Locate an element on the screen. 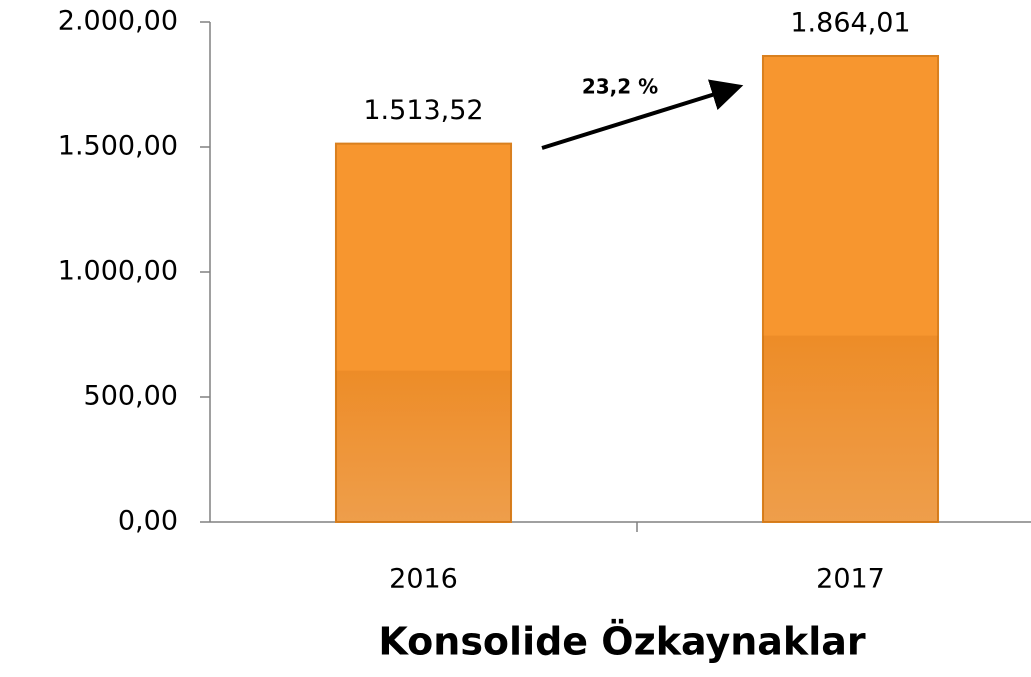  x-axis-title: Konsolide Özkaynaklar is located at coordinates (621, 642).